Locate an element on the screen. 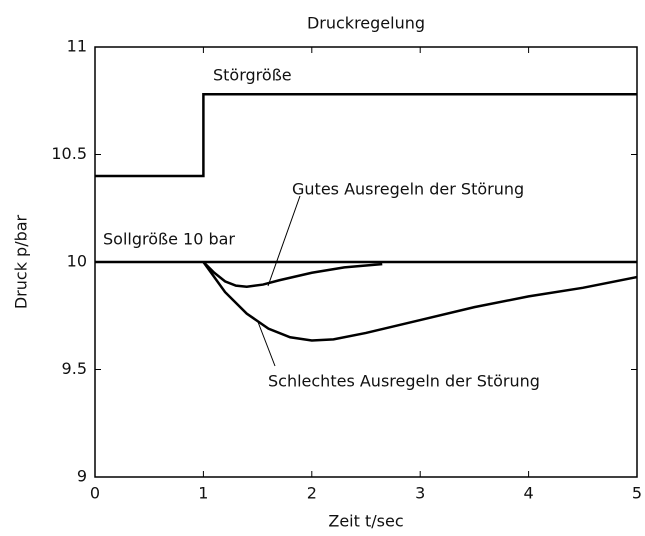 The image size is (645, 536). series-label: Gutes Ausregeln der Störung is located at coordinates (408, 189).